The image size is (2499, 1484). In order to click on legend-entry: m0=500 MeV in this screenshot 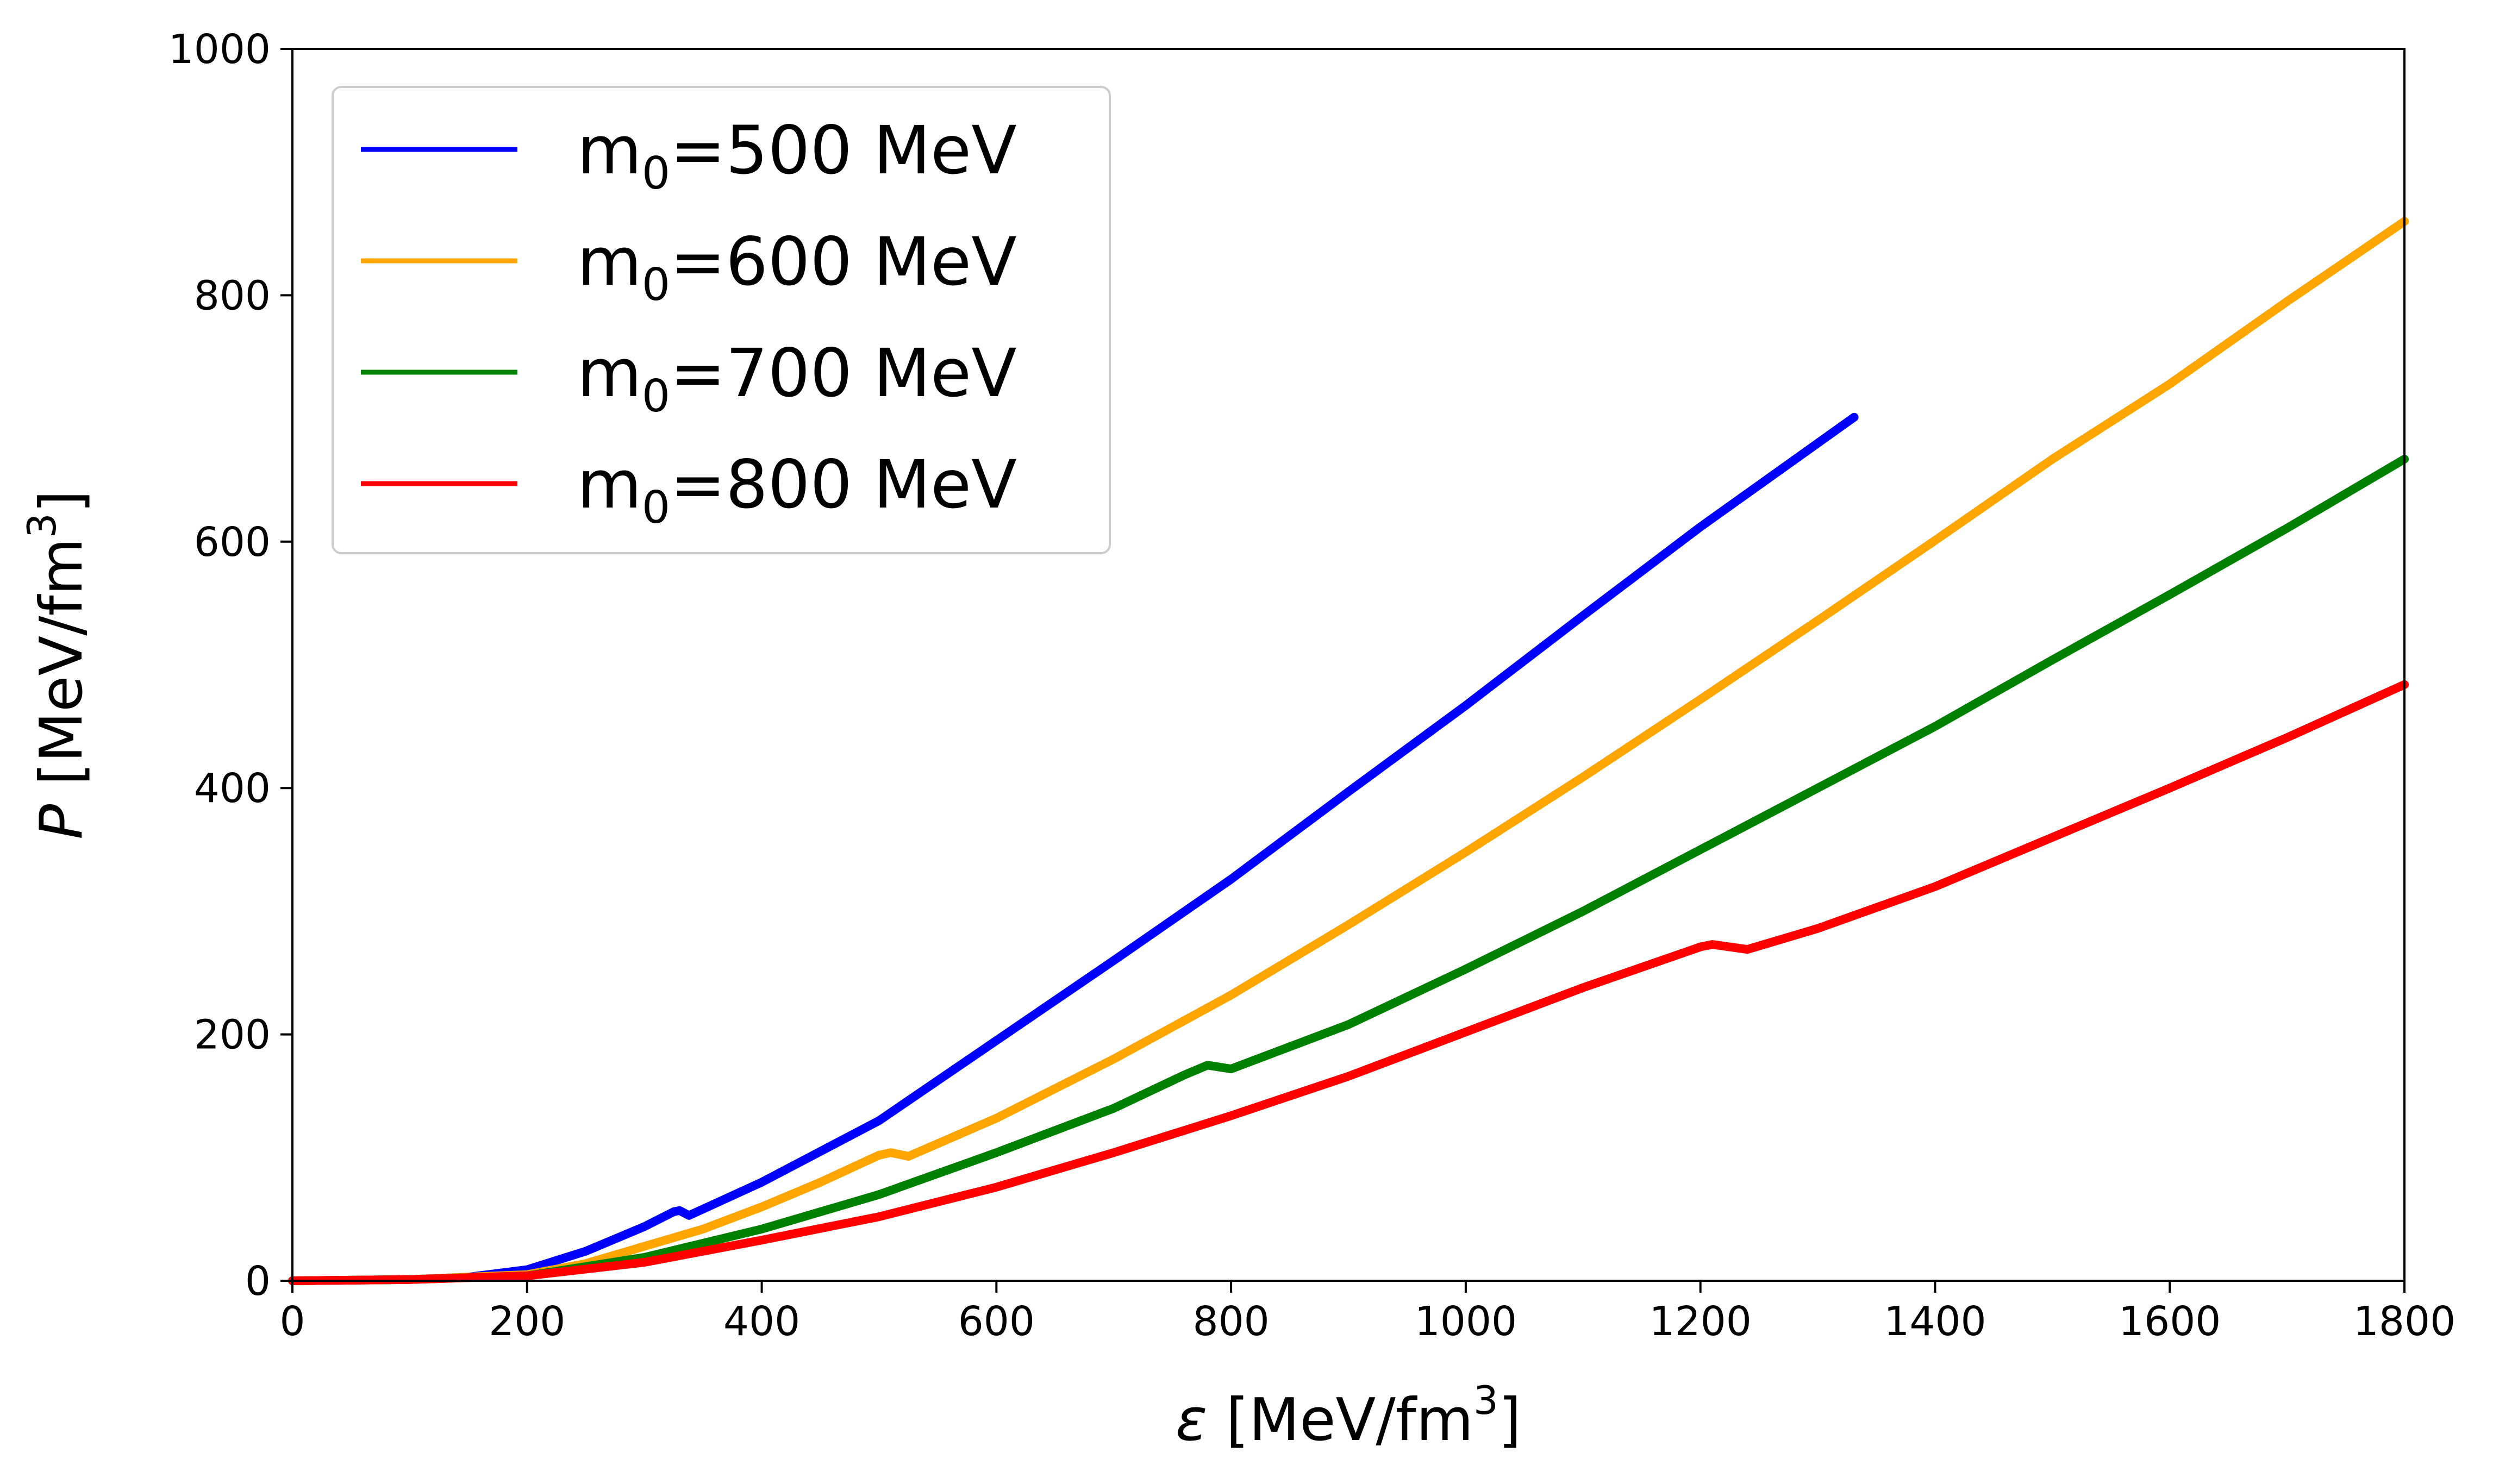, I will do `click(689, 155)`.